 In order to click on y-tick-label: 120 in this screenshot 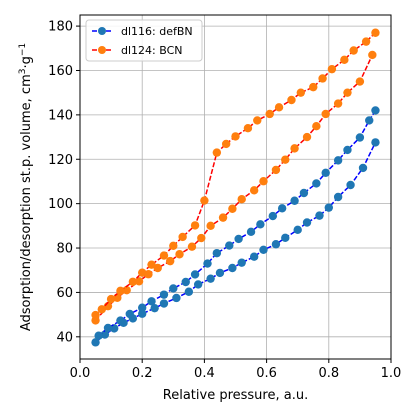, I will do `click(60, 160)`.